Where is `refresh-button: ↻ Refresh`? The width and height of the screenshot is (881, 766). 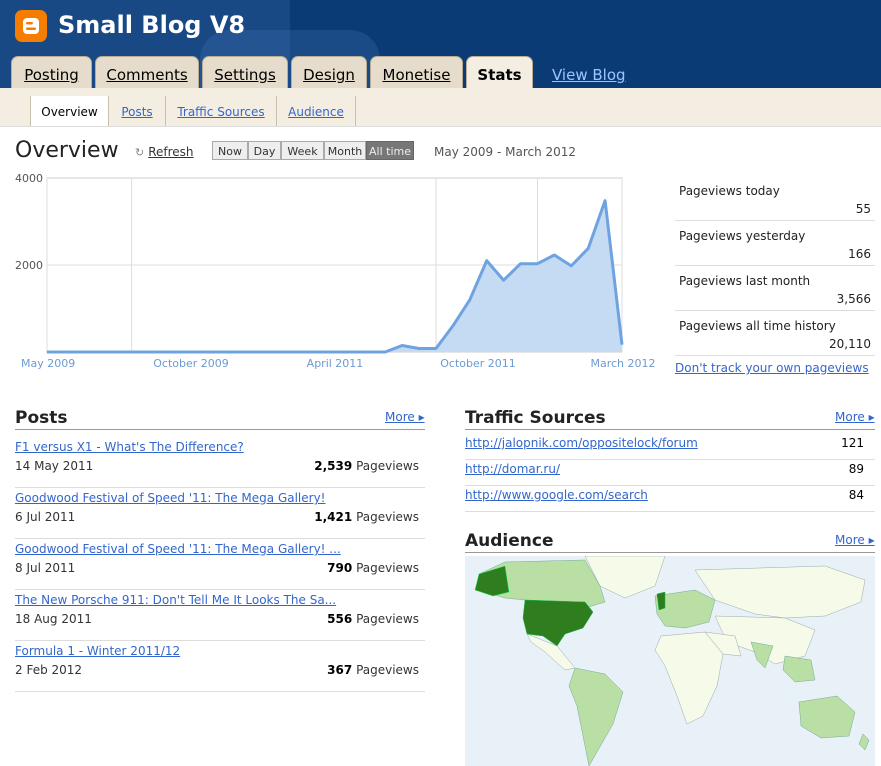
refresh-button: ↻ Refresh is located at coordinates (164, 152).